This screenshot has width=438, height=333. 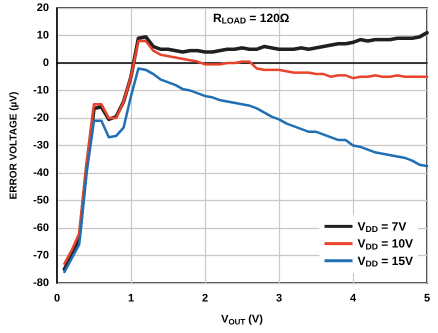 What do you see at coordinates (41, 200) in the screenshot?
I see `y-tick-label: -50` at bounding box center [41, 200].